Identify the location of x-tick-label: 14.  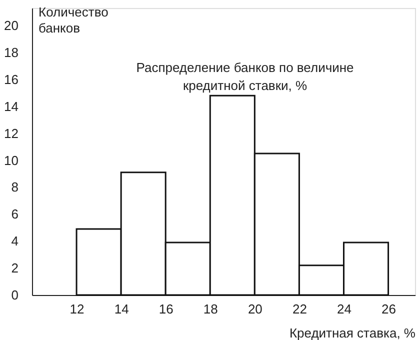
(121, 309).